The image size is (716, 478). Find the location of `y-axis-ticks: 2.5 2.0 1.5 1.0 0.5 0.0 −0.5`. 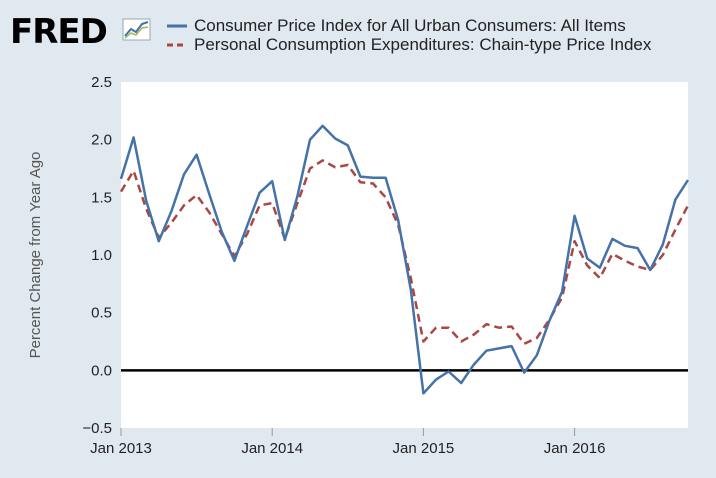

y-axis-ticks: 2.5 2.0 1.5 1.0 0.5 0.0 −0.5 is located at coordinates (97, 255).